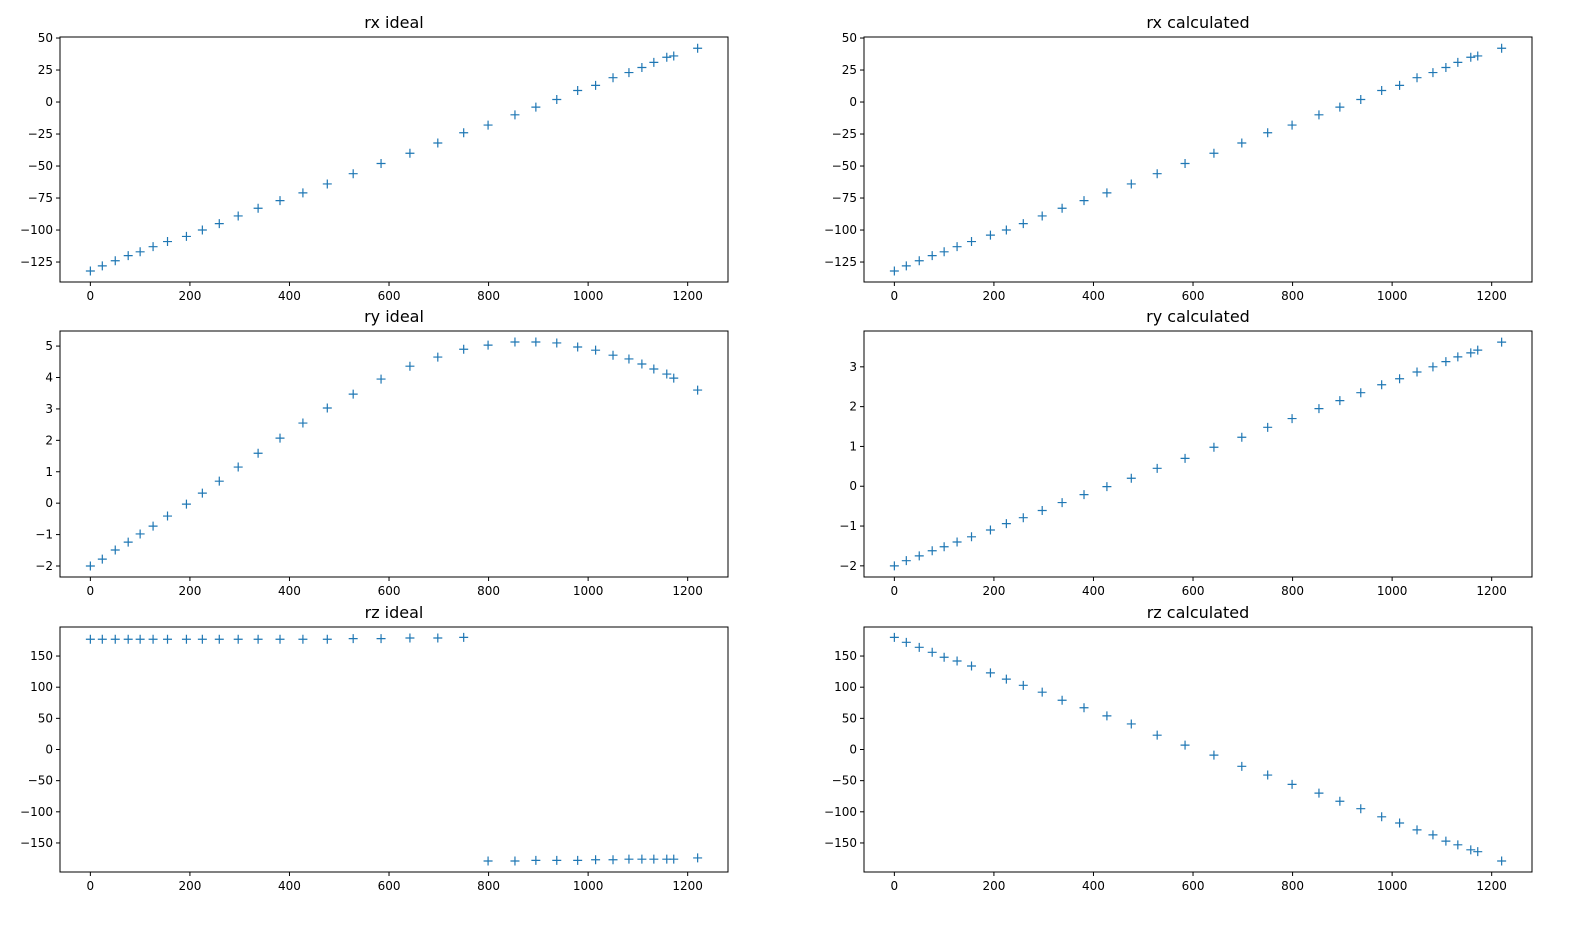 The height and width of the screenshot is (928, 1585). Describe the element at coordinates (49, 102) in the screenshot. I see `y-tick-label: 0` at that location.